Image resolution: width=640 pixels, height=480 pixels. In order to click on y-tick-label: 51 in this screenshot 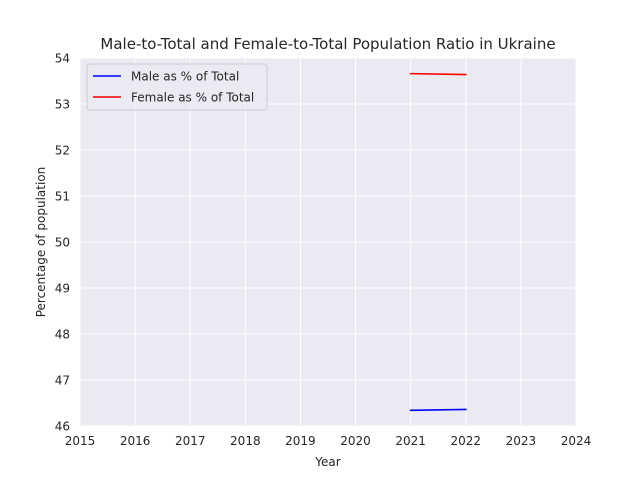, I will do `click(62, 197)`.